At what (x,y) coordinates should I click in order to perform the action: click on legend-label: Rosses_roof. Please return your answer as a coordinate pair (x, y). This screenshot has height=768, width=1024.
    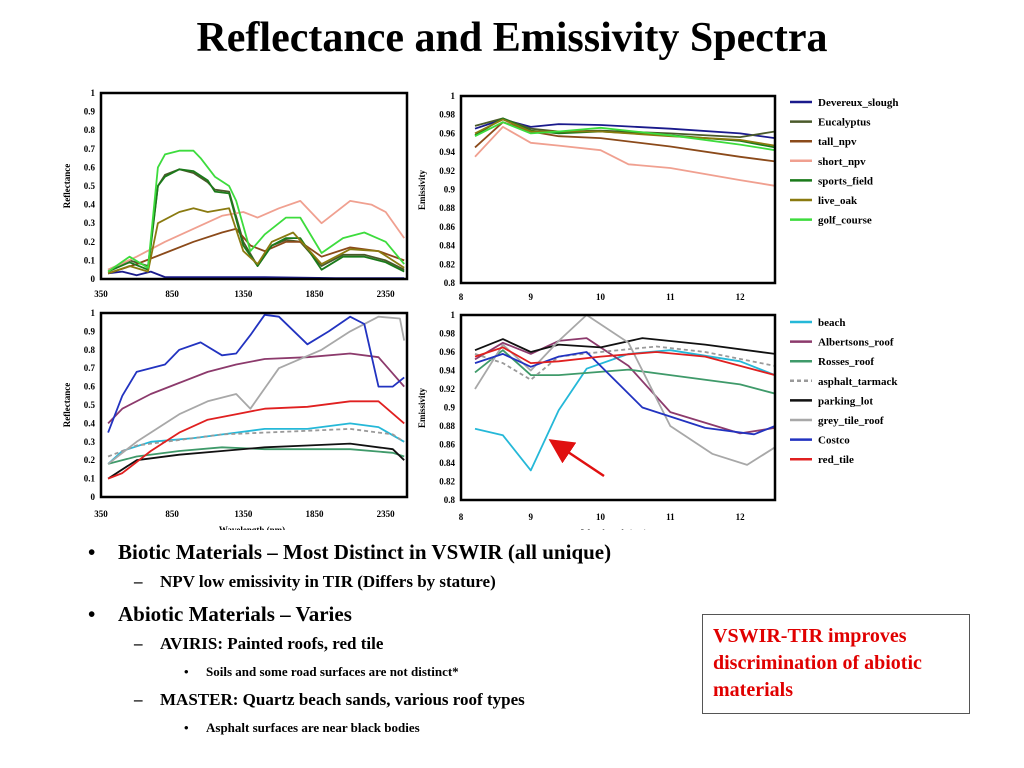
    Looking at the image, I should click on (846, 362).